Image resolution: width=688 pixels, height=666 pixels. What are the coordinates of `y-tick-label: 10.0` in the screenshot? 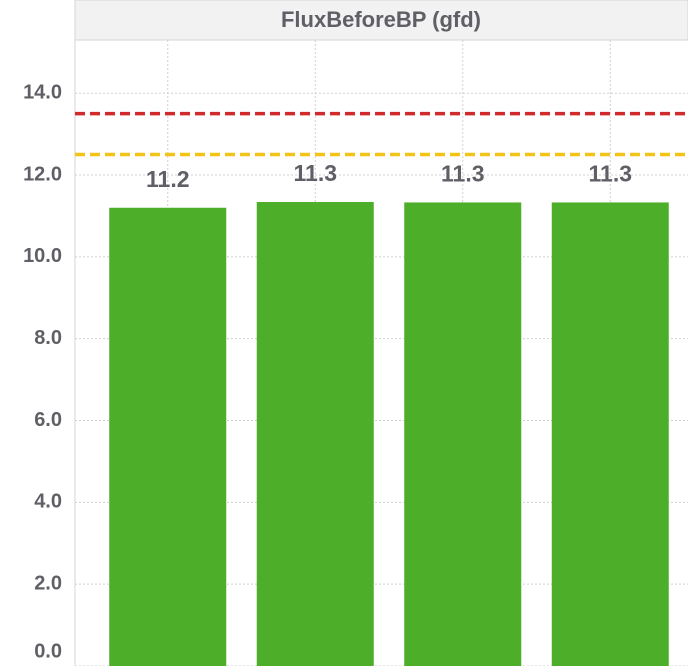 It's located at (42, 256).